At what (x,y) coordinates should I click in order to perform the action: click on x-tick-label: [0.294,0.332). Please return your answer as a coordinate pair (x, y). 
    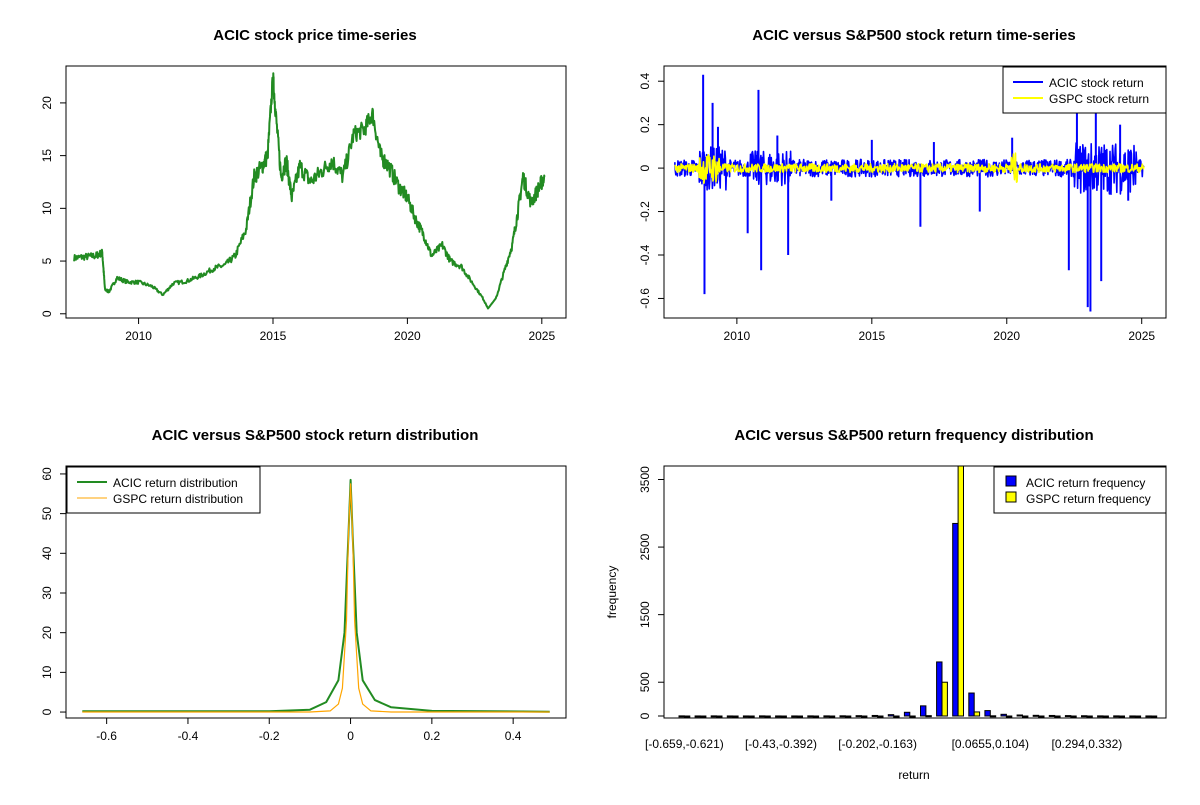
    Looking at the image, I should click on (1087, 744).